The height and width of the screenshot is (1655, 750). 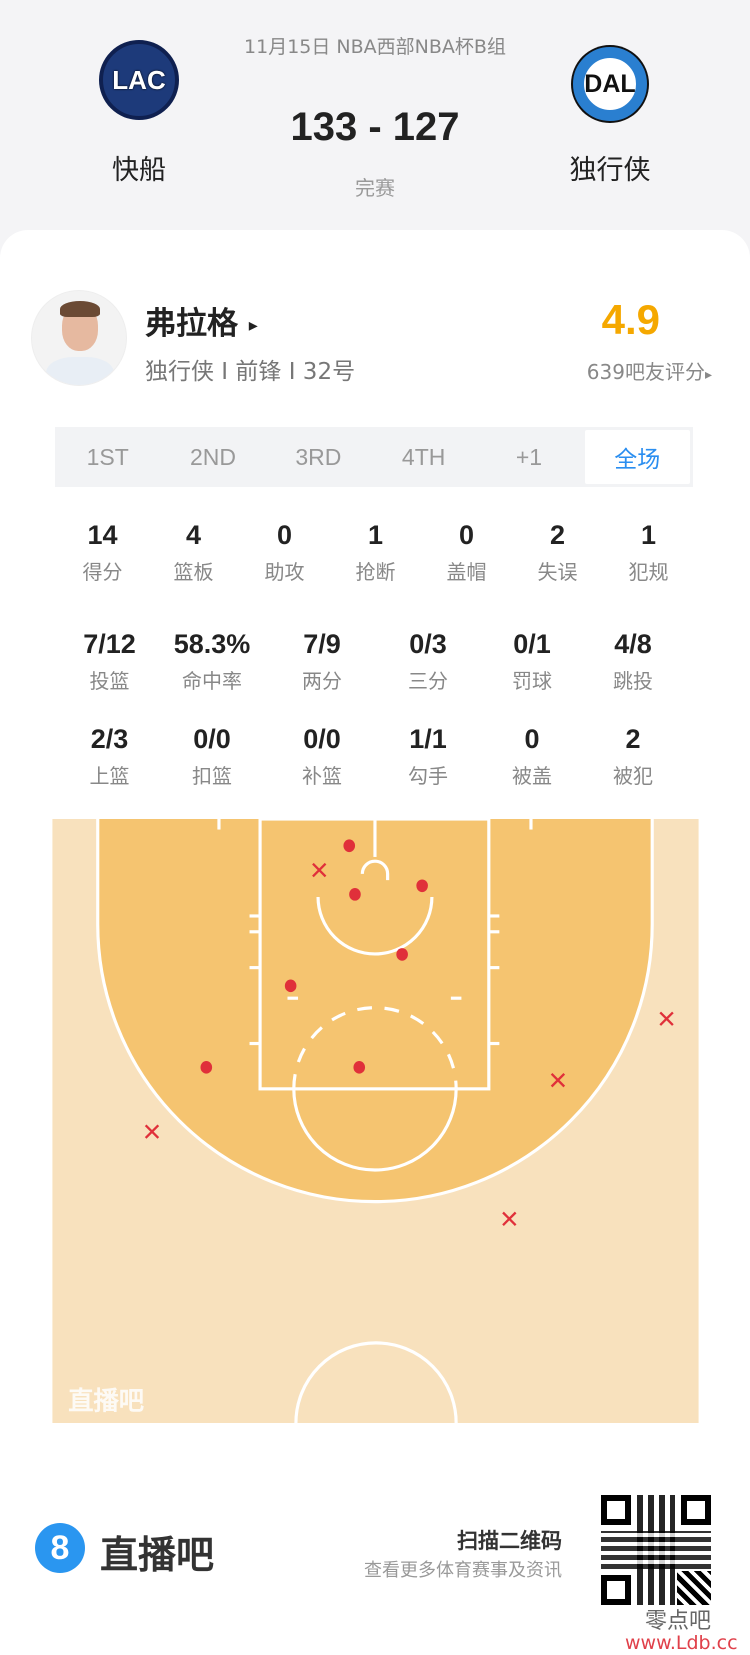 I want to click on stat-layup: 2/3 上篮, so click(x=109, y=754).